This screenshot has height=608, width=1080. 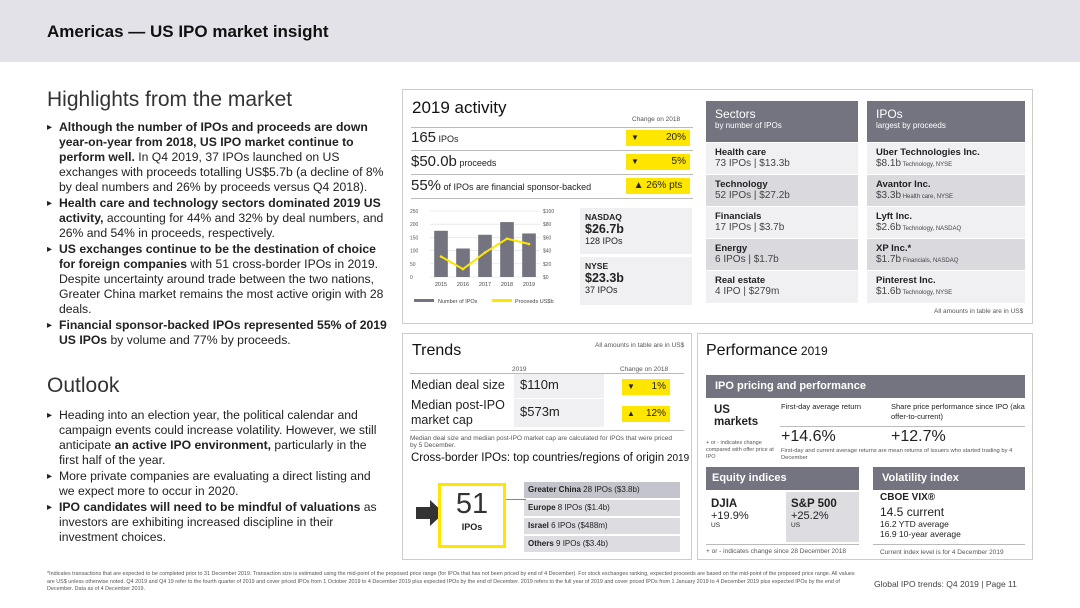 What do you see at coordinates (540, 31) in the screenshot?
I see `header-bar: Americas — US IPO market insight` at bounding box center [540, 31].